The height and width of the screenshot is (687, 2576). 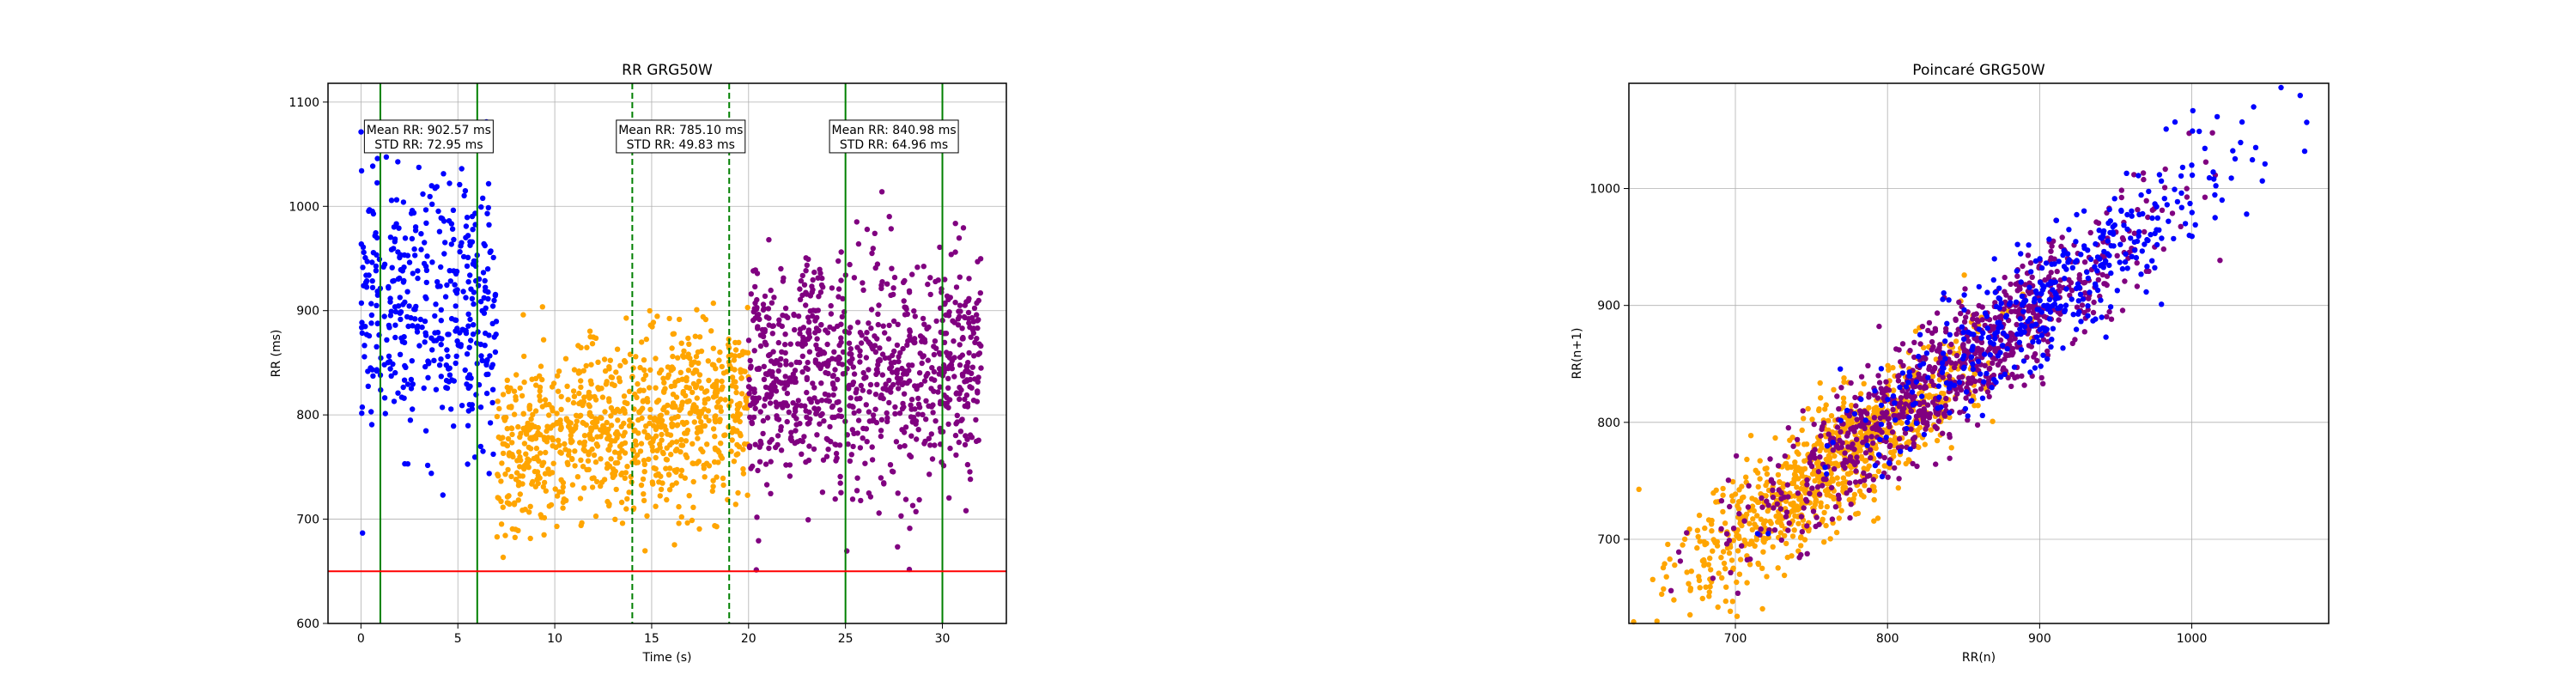 I want to click on x-tick-label: 800, so click(x=1887, y=639).